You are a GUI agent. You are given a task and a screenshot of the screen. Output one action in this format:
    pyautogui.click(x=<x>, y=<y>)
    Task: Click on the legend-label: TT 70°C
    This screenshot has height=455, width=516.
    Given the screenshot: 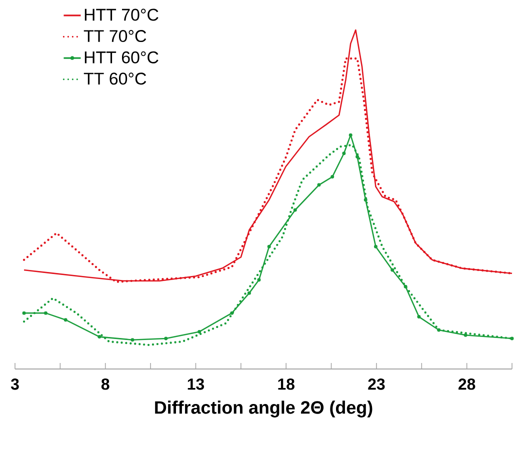 What is the action you would take?
    pyautogui.click(x=115, y=36)
    